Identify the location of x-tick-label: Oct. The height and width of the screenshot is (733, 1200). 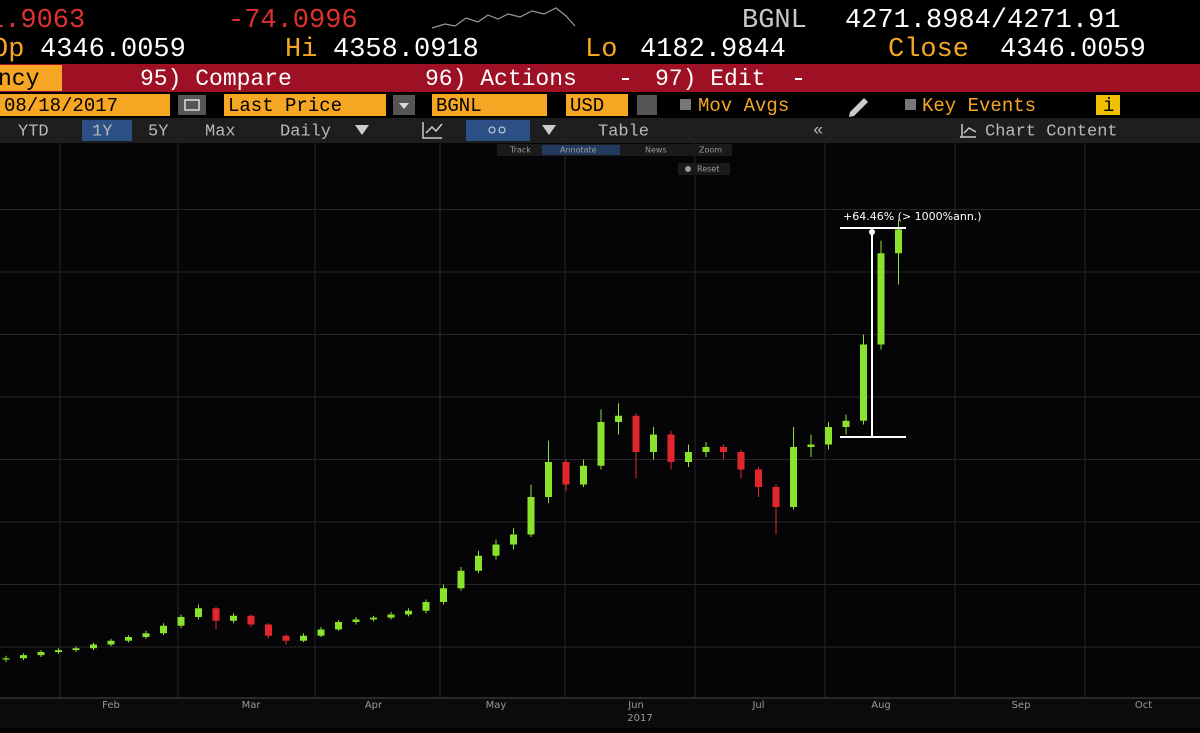
(1143, 705).